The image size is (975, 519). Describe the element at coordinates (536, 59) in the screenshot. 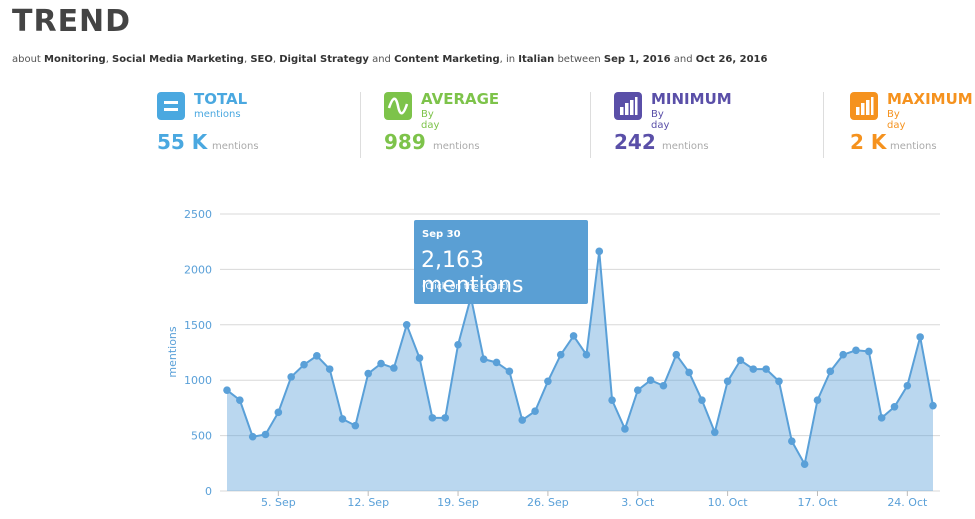

I see `query-term: Italian` at that location.